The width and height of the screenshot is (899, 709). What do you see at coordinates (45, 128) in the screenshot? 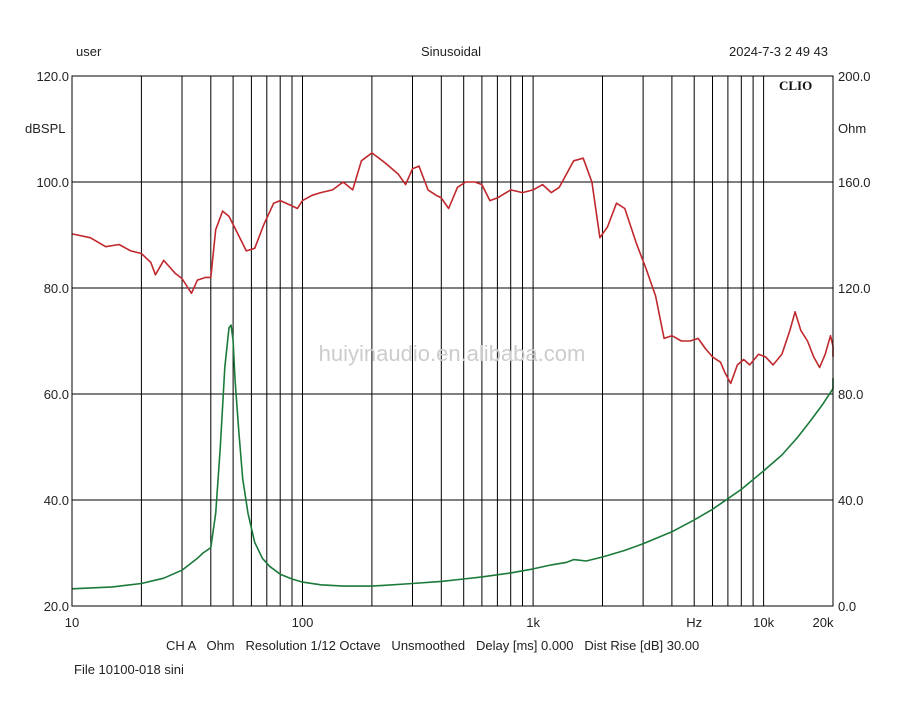
I see `left-unit-label: dBSPL` at bounding box center [45, 128].